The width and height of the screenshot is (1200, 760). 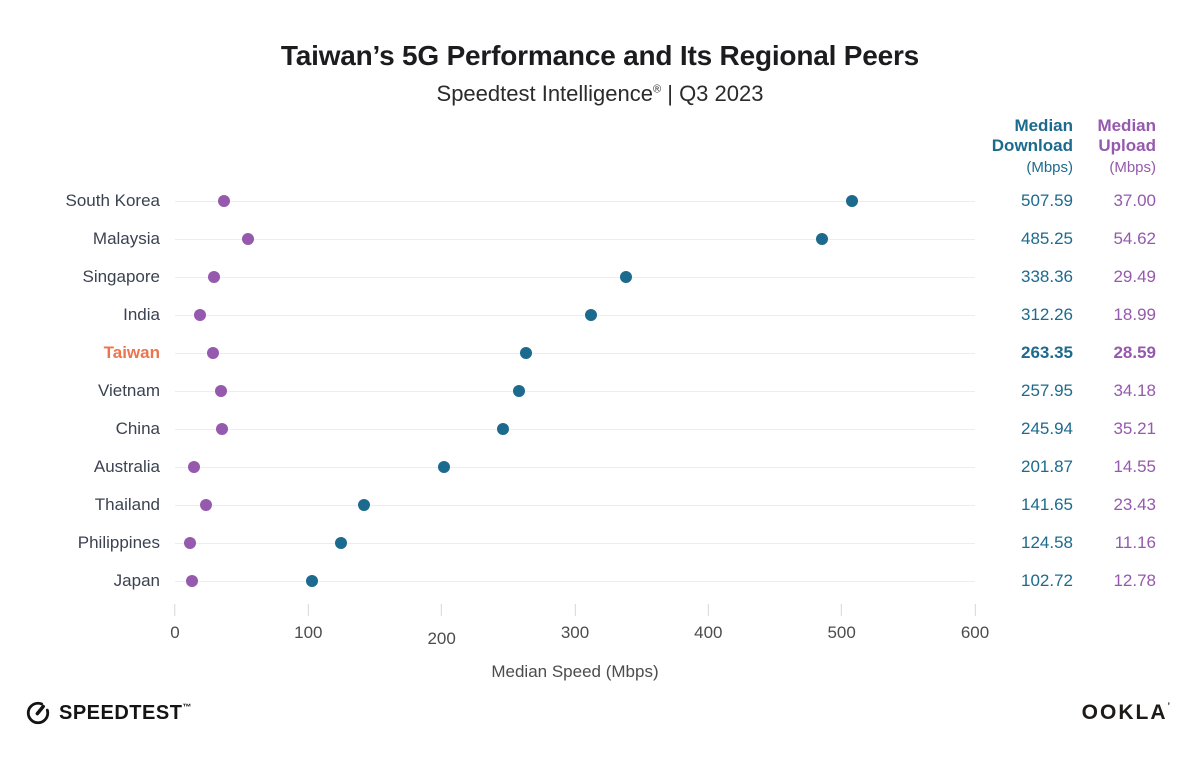 I want to click on country-label: Vietnam, so click(x=128, y=390).